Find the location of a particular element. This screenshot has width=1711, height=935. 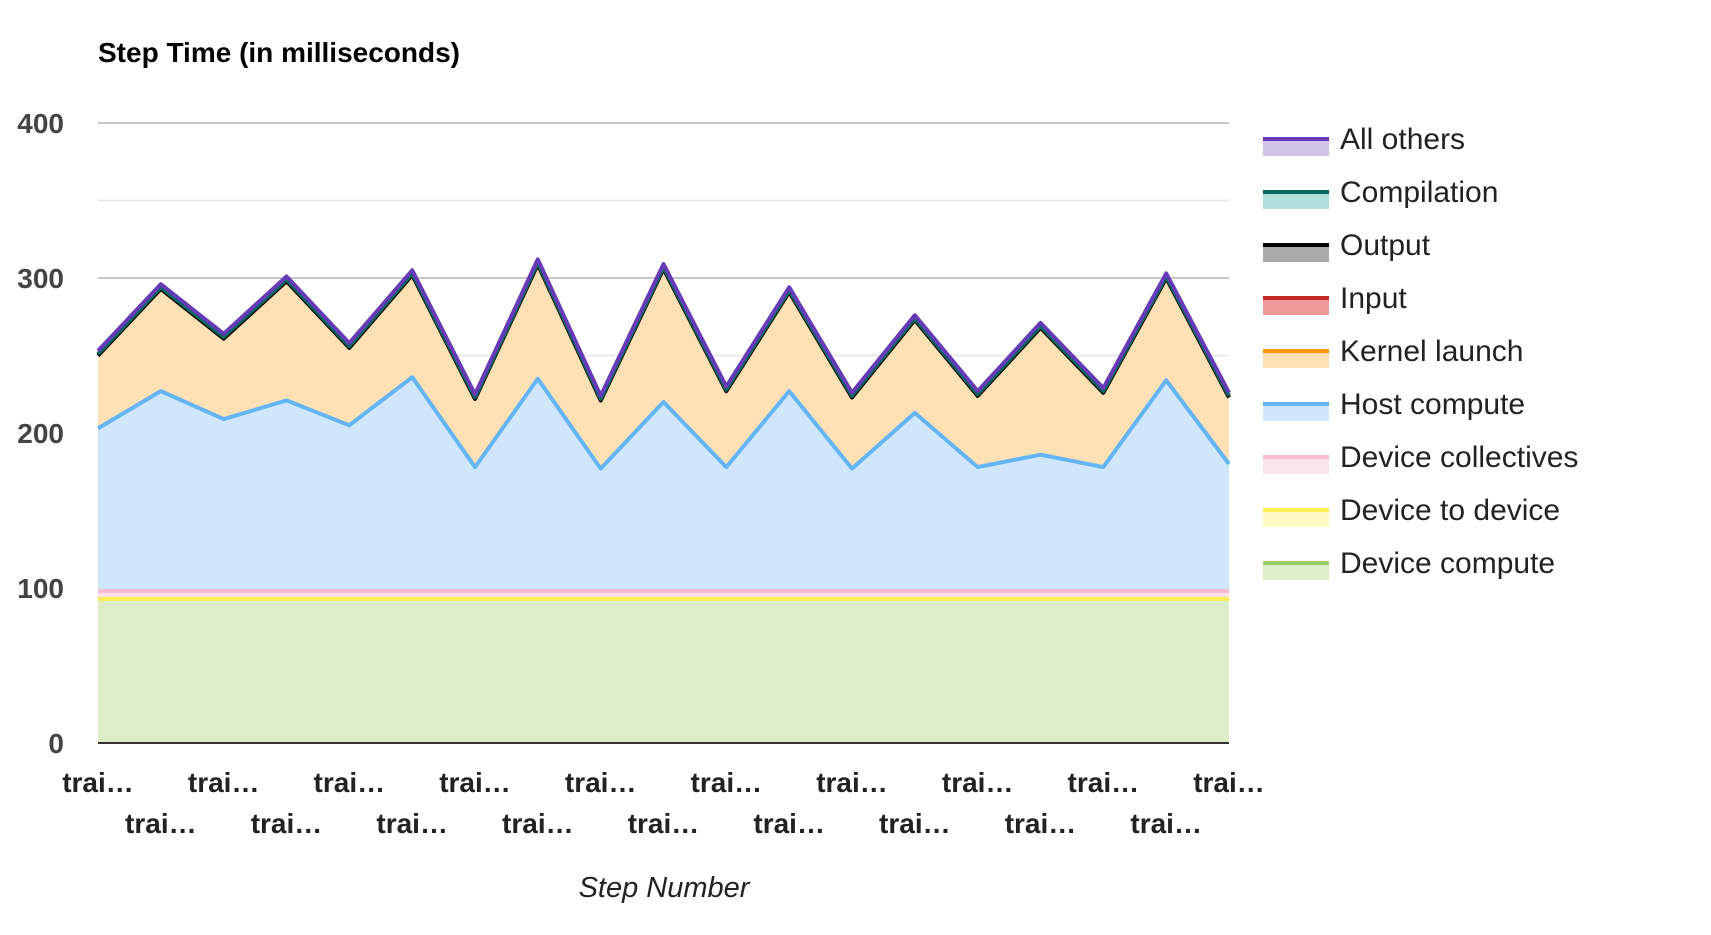

legend-item-input: Input is located at coordinates (1335, 298).